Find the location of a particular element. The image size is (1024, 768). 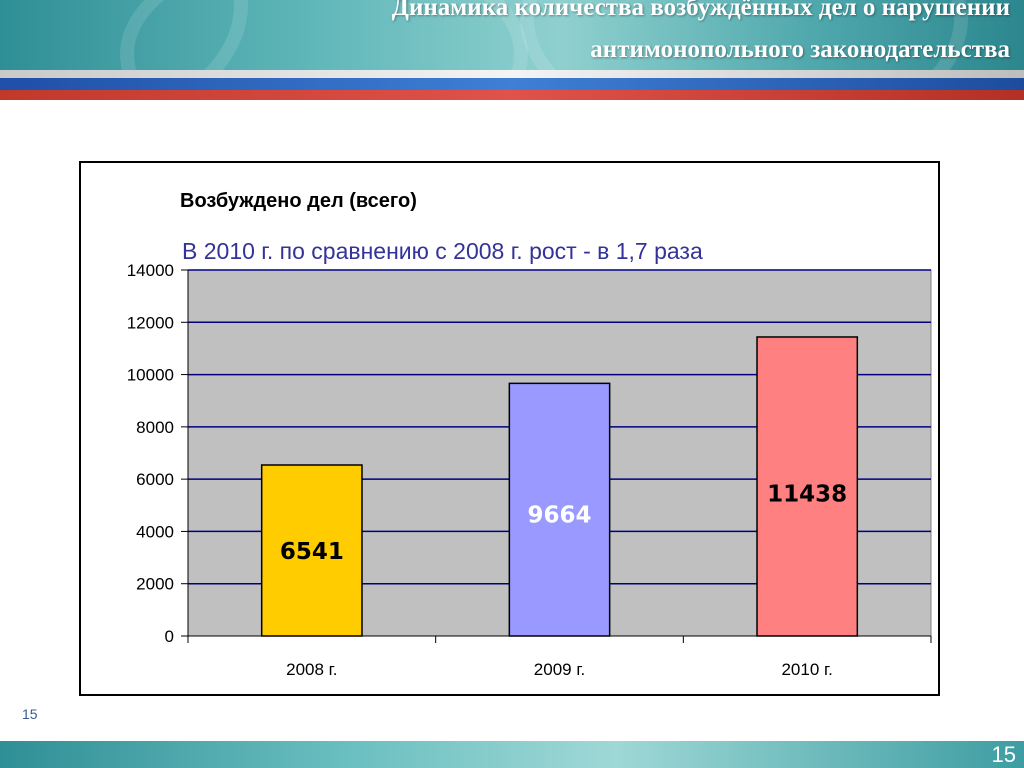

header-stripe-blue is located at coordinates (512, 84).